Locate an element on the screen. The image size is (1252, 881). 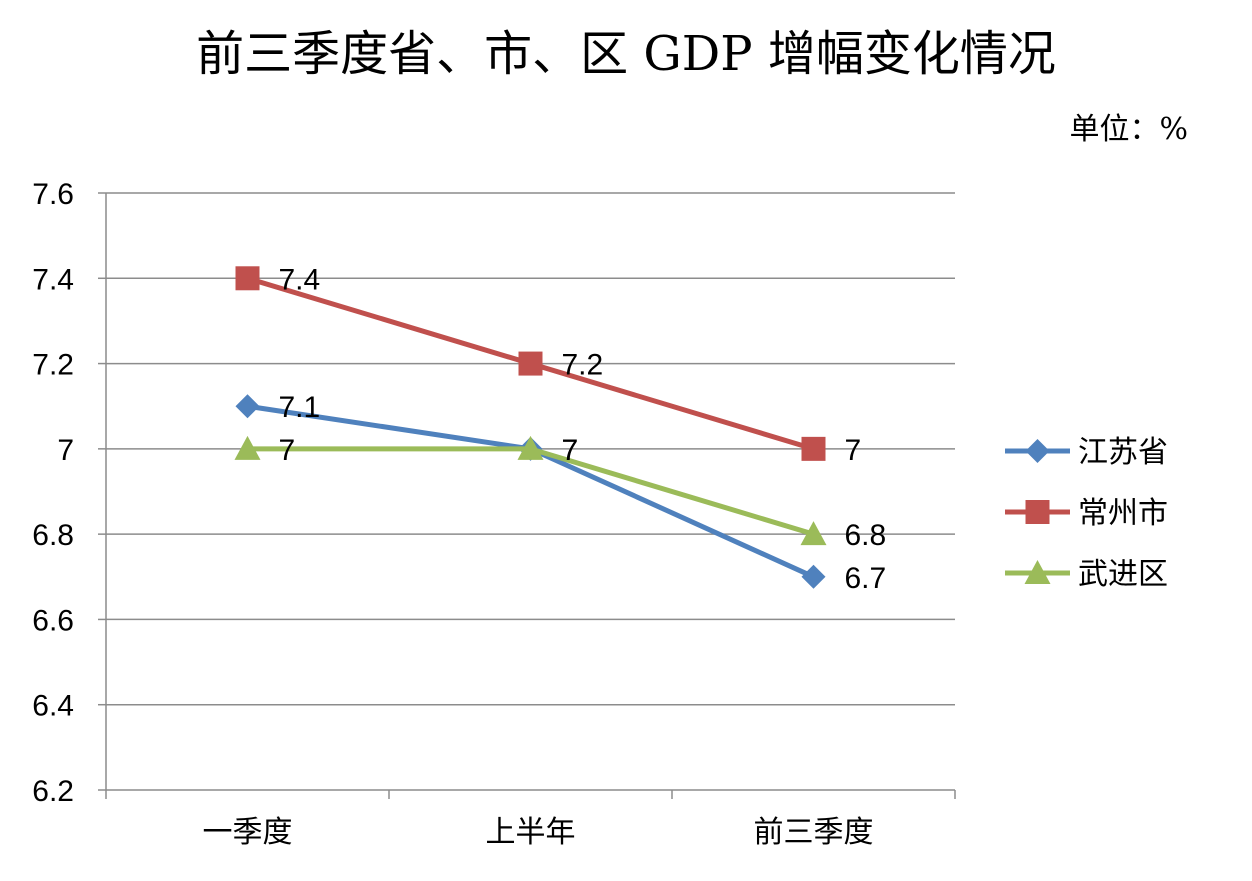
data-label: 7.4 is located at coordinates (300, 279).